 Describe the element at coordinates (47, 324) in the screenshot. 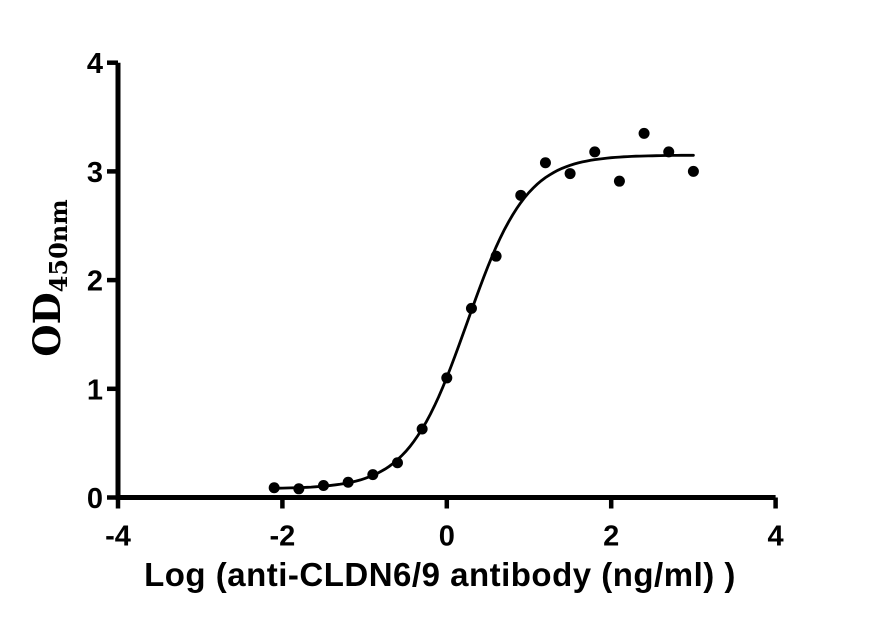

I see `y-axis-title-main: OD` at that location.